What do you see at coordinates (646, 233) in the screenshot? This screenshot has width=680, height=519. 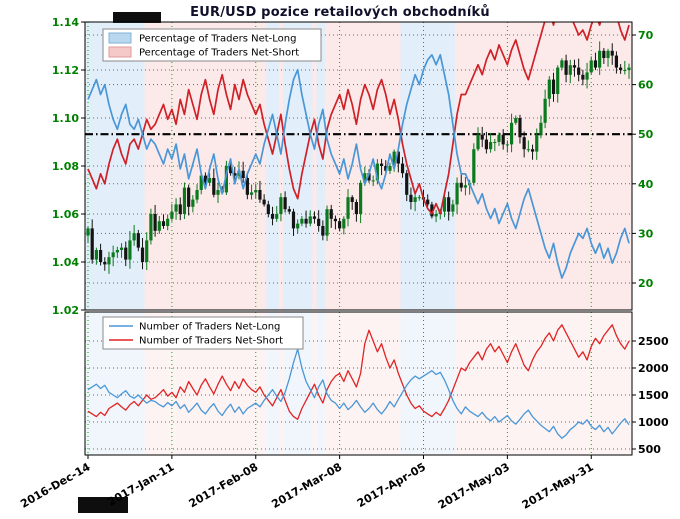 I see `percent-tick-label: 30` at bounding box center [646, 233].